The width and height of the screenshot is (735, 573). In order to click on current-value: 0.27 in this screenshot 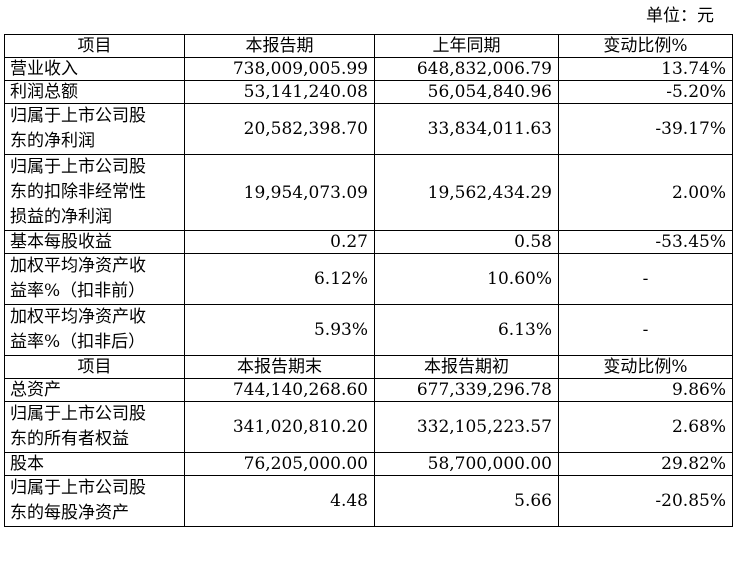, I will do `click(279, 242)`.